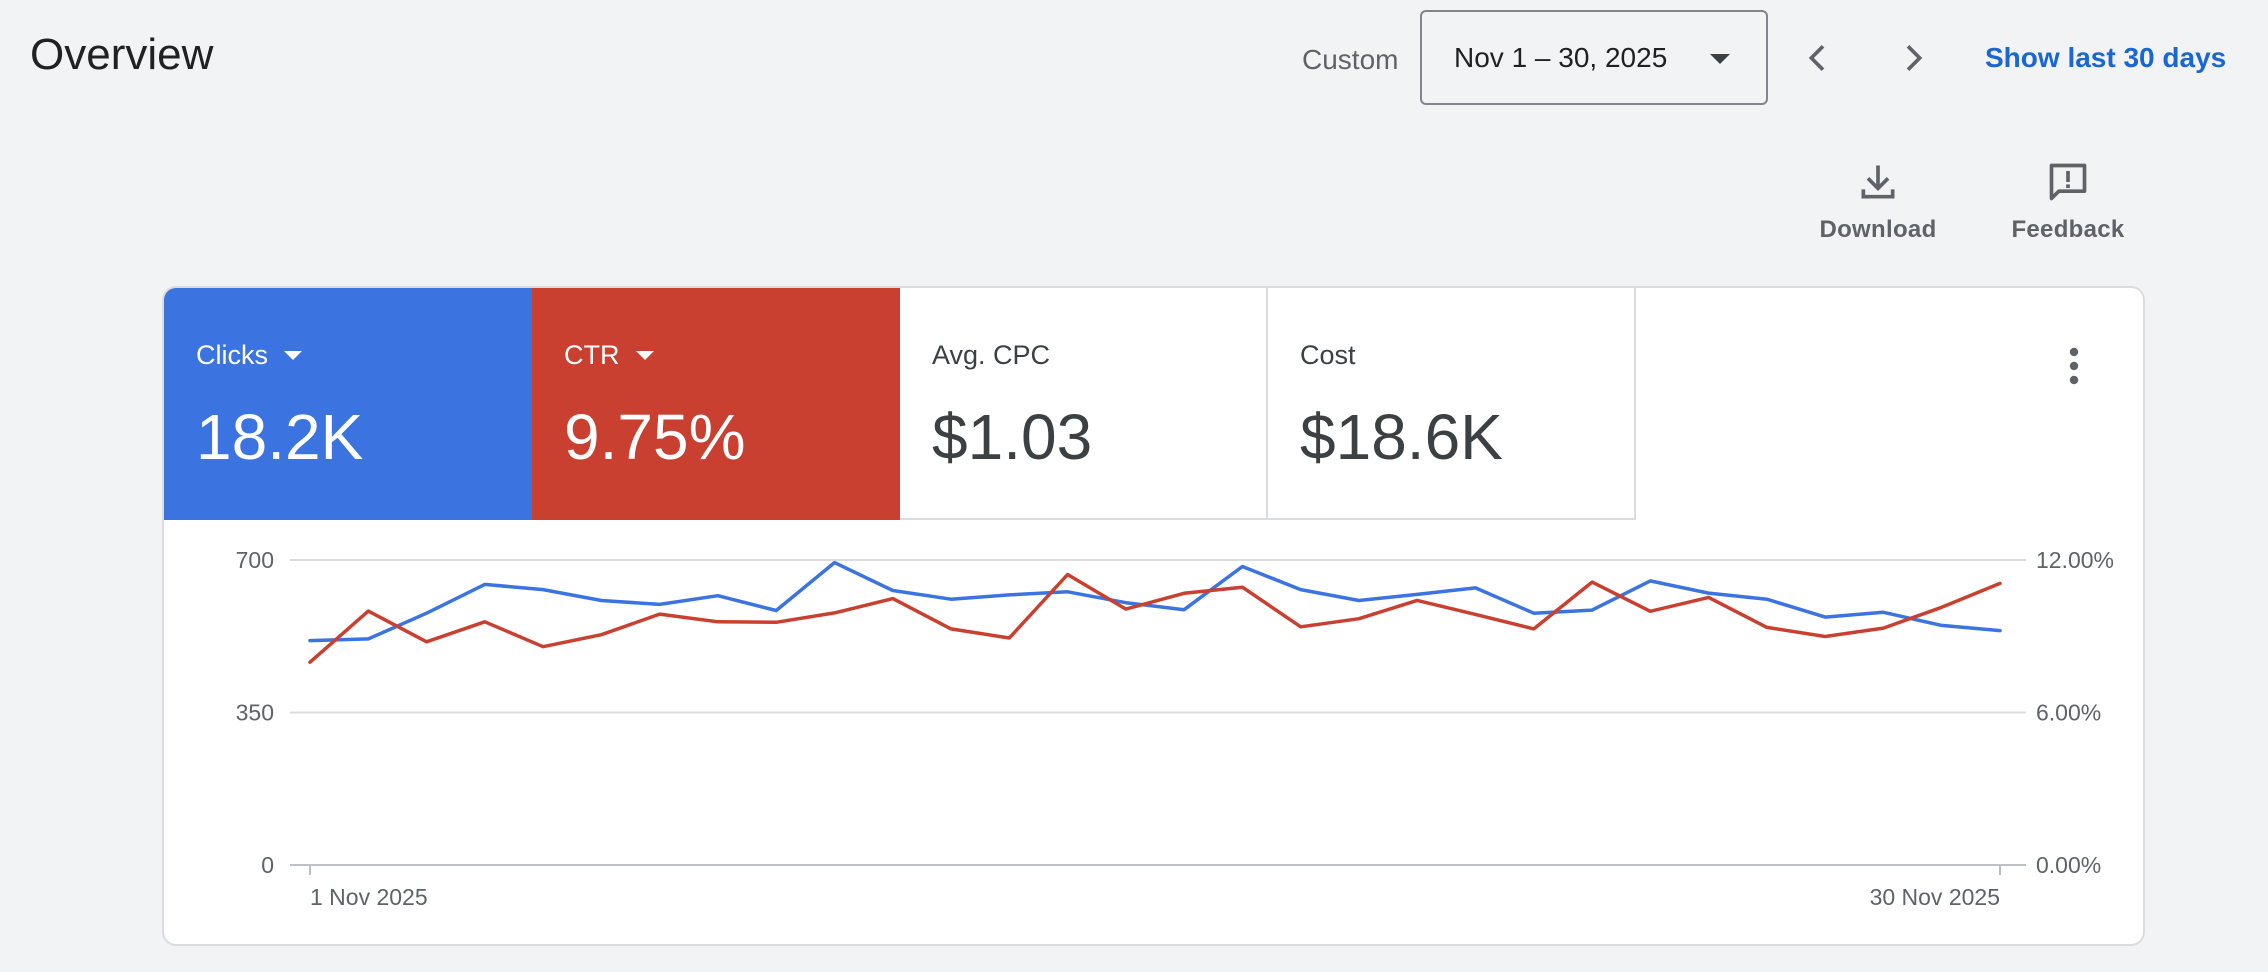 This screenshot has height=972, width=2268. I want to click on metric-label: CTR, so click(609, 355).